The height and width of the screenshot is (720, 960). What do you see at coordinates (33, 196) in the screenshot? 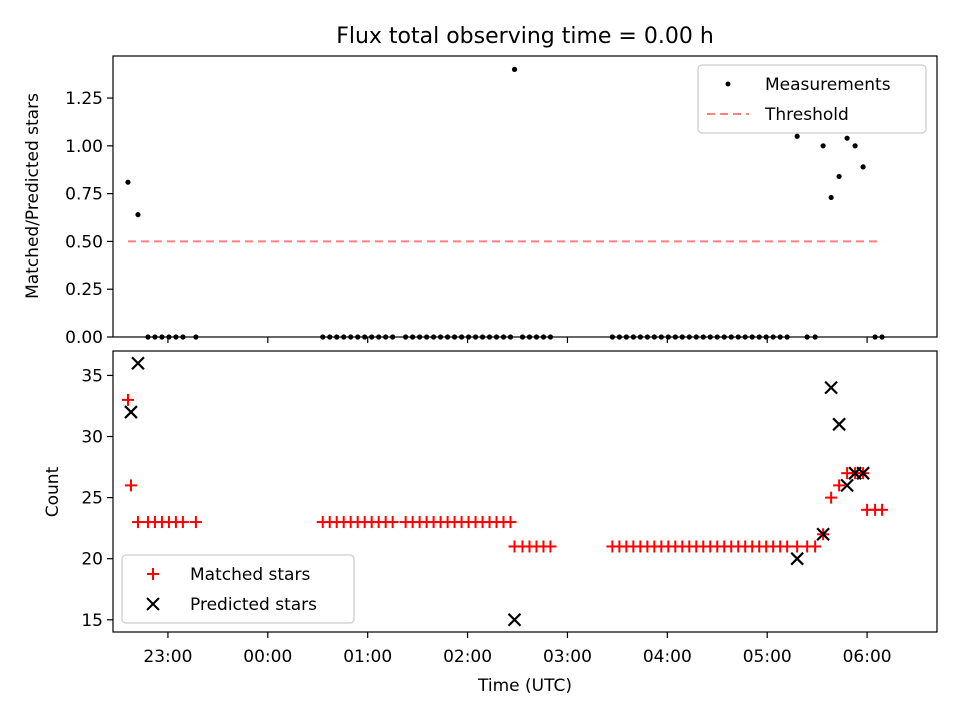
I see `top-ylabel: Matched/Predicted stars` at bounding box center [33, 196].